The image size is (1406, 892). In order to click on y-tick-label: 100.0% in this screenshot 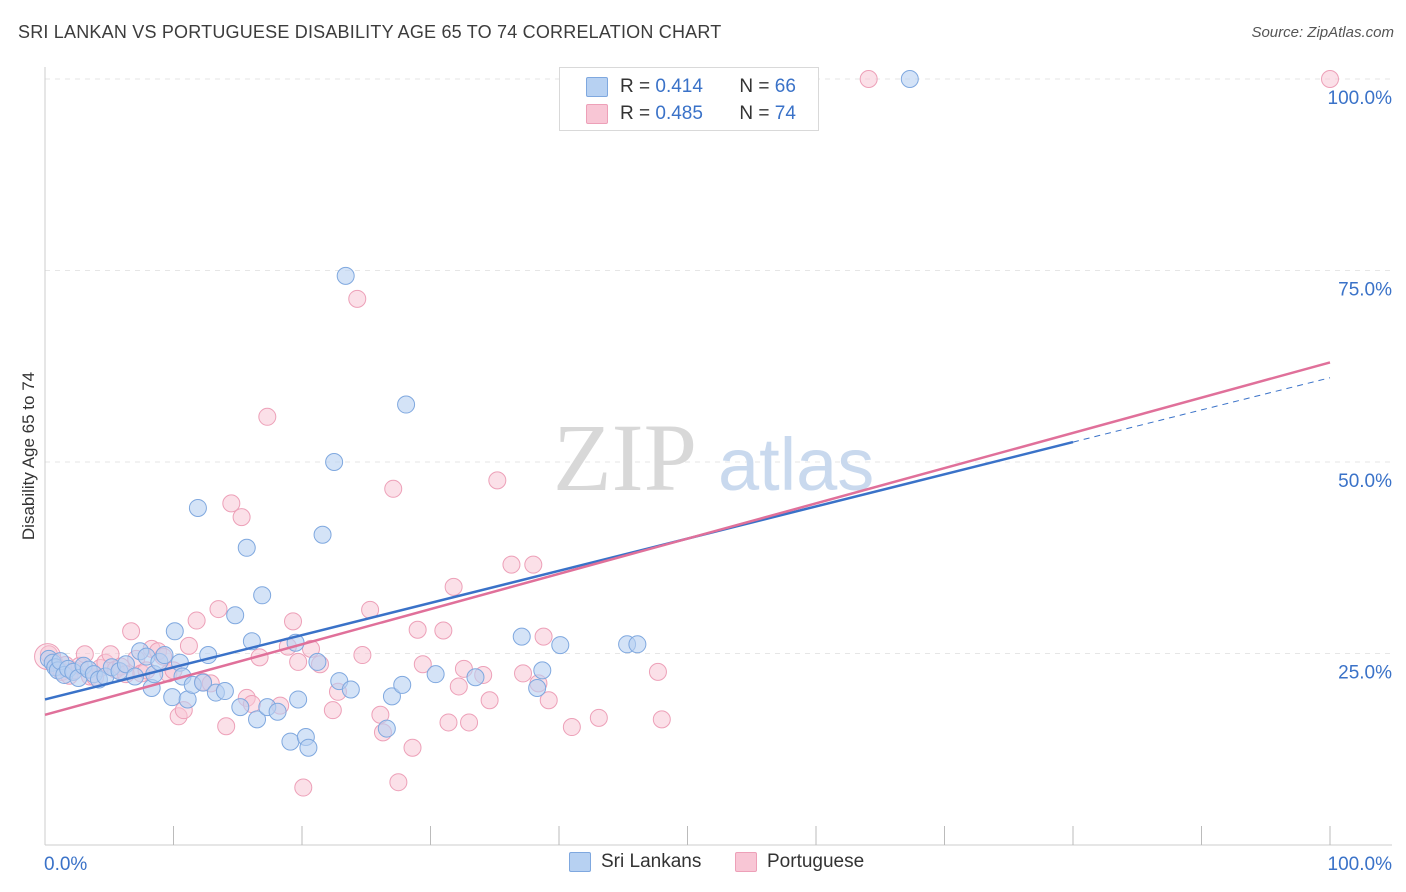, I will do `click(1360, 98)`.